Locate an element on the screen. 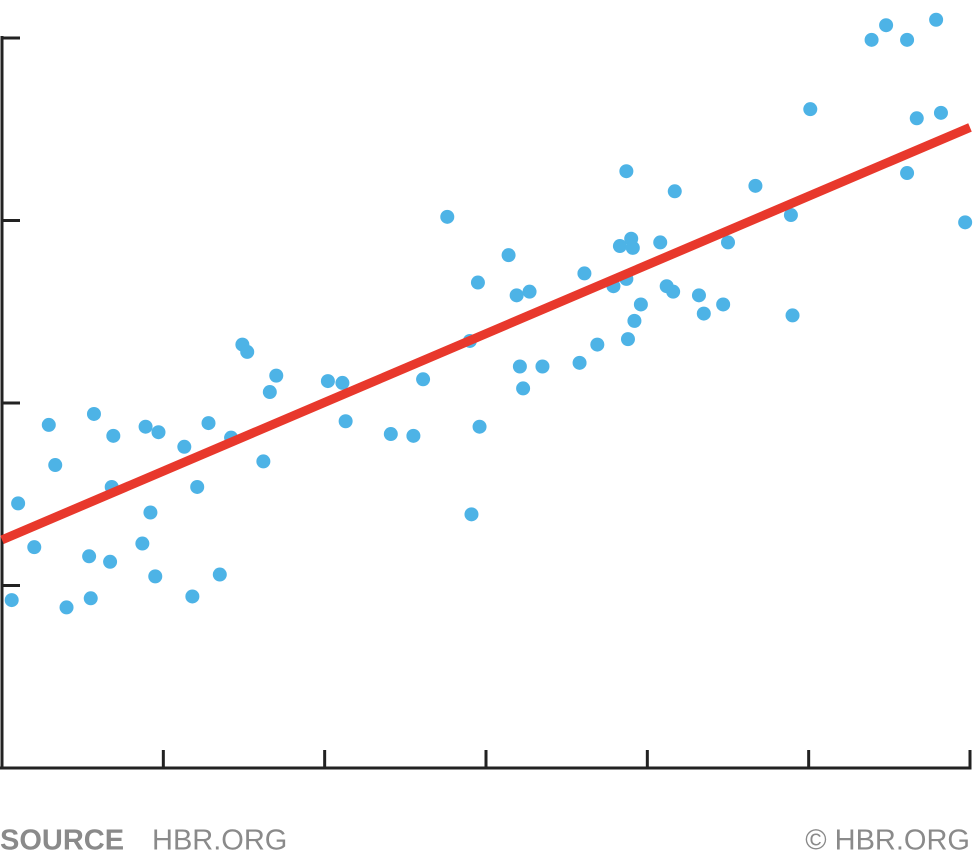  source-label: SOURCE is located at coordinates (62, 841).